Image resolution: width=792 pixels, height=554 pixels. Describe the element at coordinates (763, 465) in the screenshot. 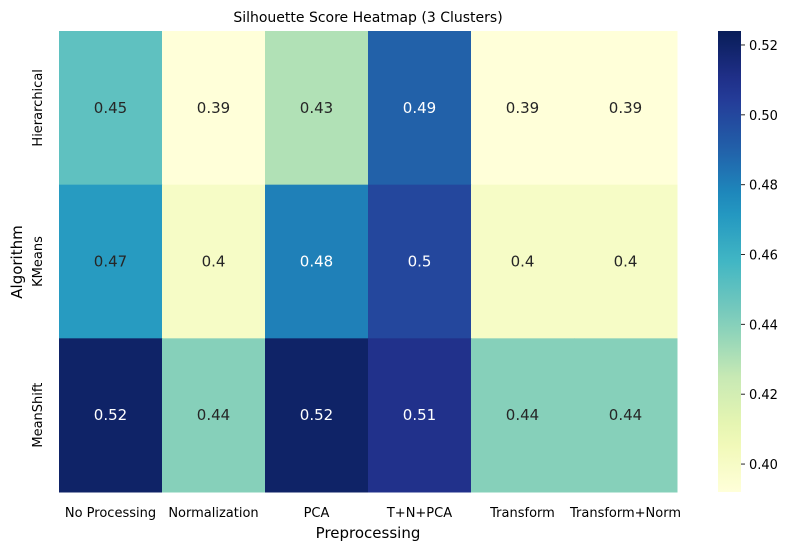

I see `colorbar-tick-label: 0.40` at that location.